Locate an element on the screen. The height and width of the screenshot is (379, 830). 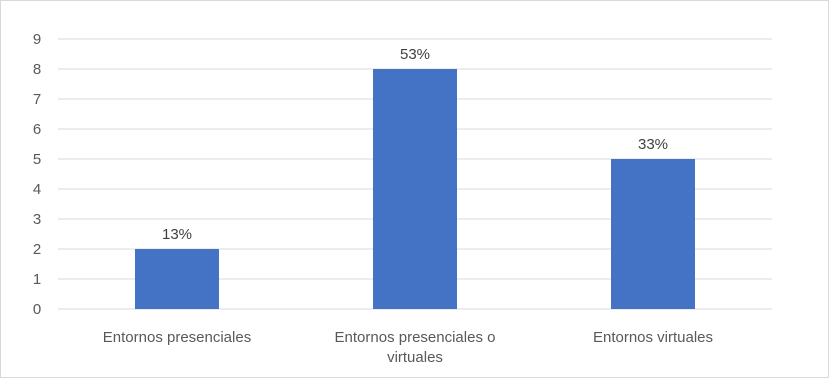
y-tick-label: 3 is located at coordinates (37, 219).